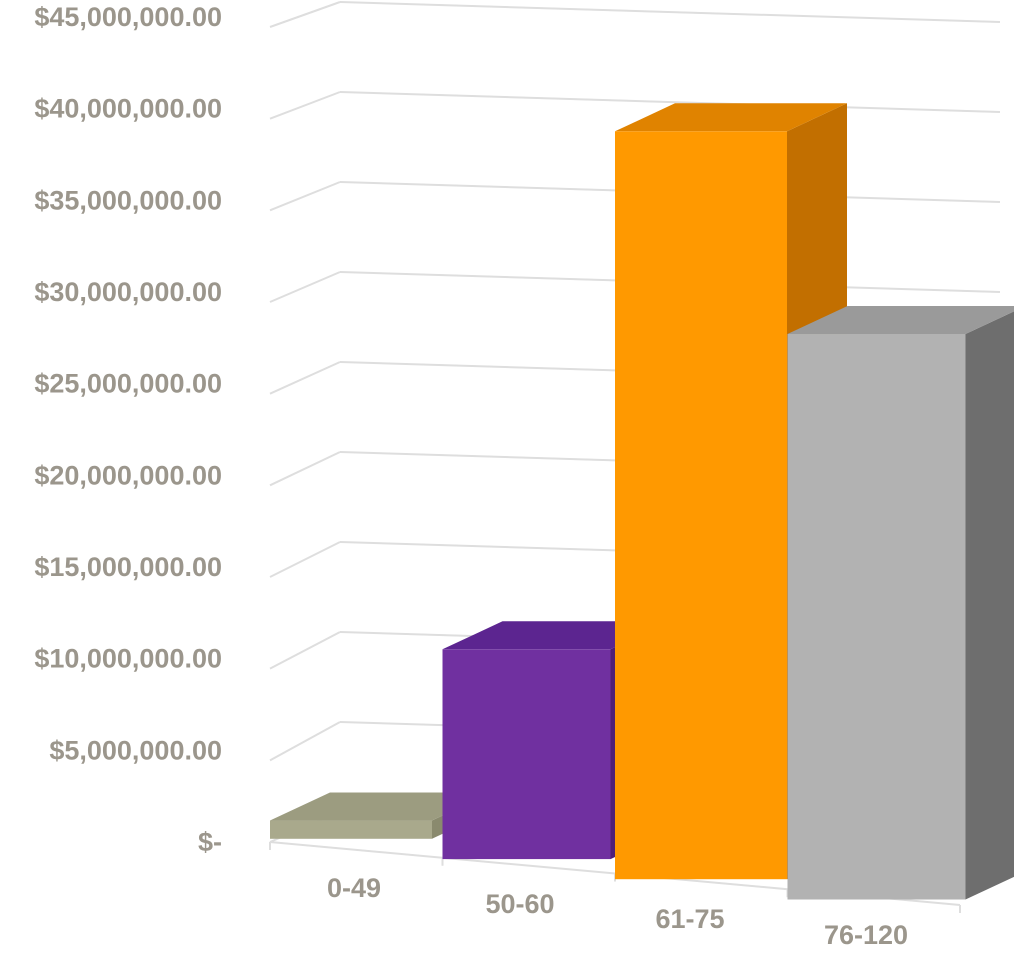 The image size is (1014, 954). Describe the element at coordinates (210, 842) in the screenshot. I see `y-tick-label: $-` at that location.